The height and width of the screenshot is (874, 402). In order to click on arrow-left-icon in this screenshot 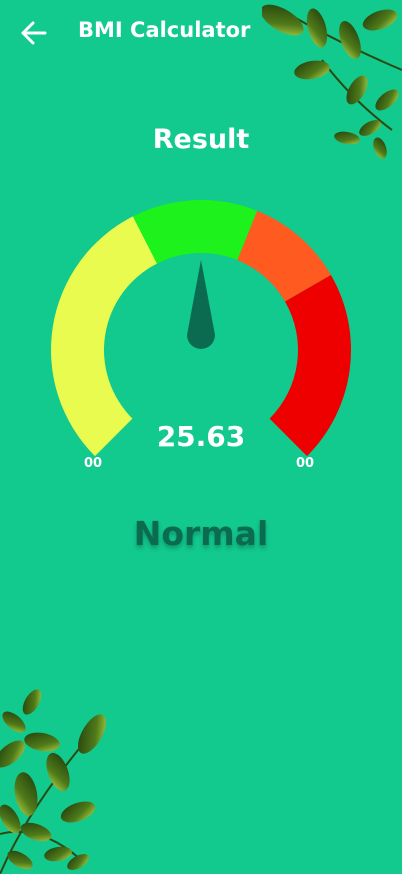, I will do `click(34, 33)`.